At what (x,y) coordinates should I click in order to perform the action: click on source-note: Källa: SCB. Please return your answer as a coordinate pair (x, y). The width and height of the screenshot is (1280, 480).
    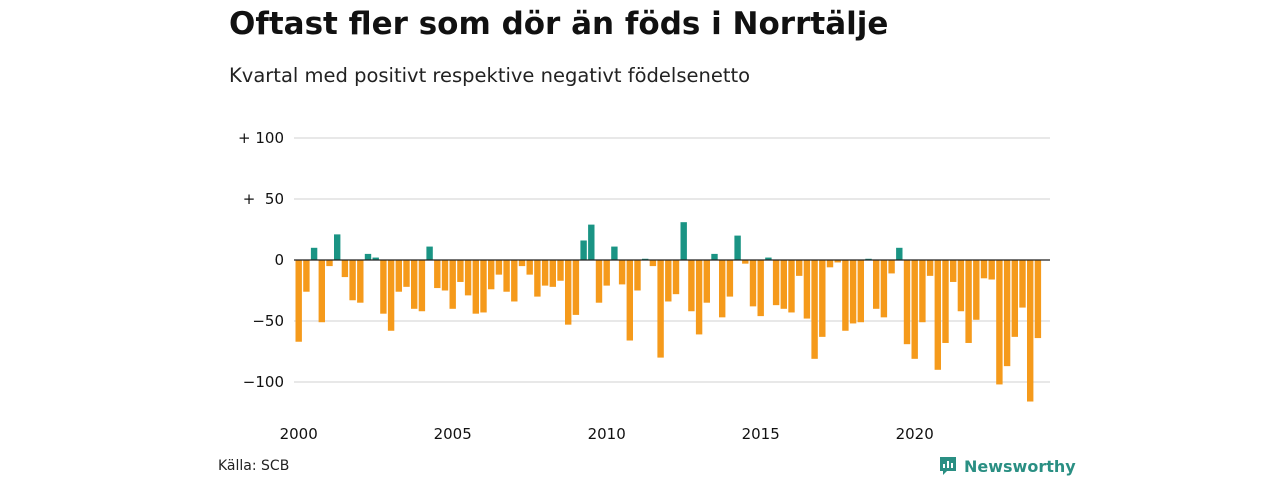
    Looking at the image, I should click on (254, 466).